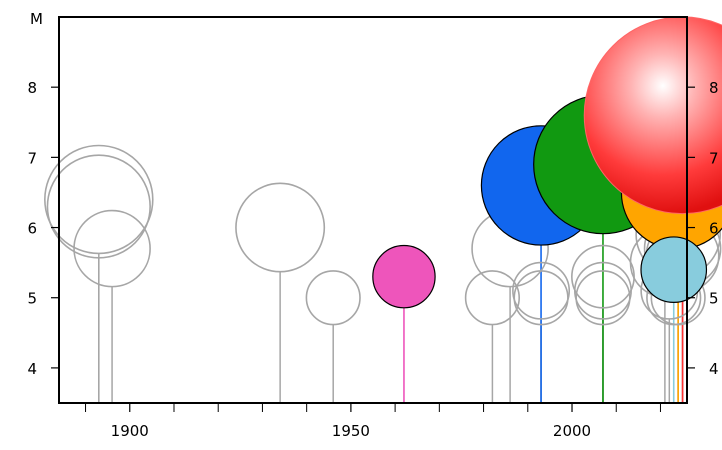 The image size is (722, 450). What do you see at coordinates (714, 299) in the screenshot?
I see `y-tick-label-right: 5` at bounding box center [714, 299].